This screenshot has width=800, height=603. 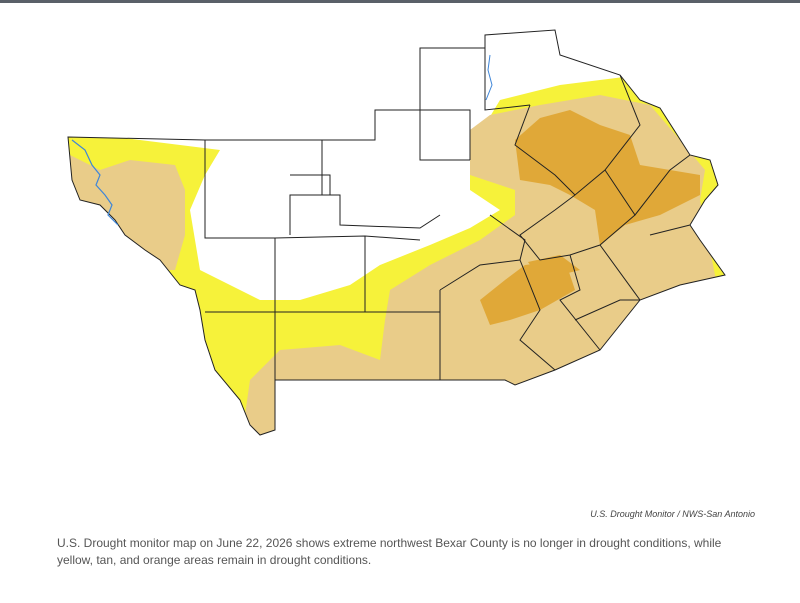 I want to click on top-bar, so click(x=400, y=1).